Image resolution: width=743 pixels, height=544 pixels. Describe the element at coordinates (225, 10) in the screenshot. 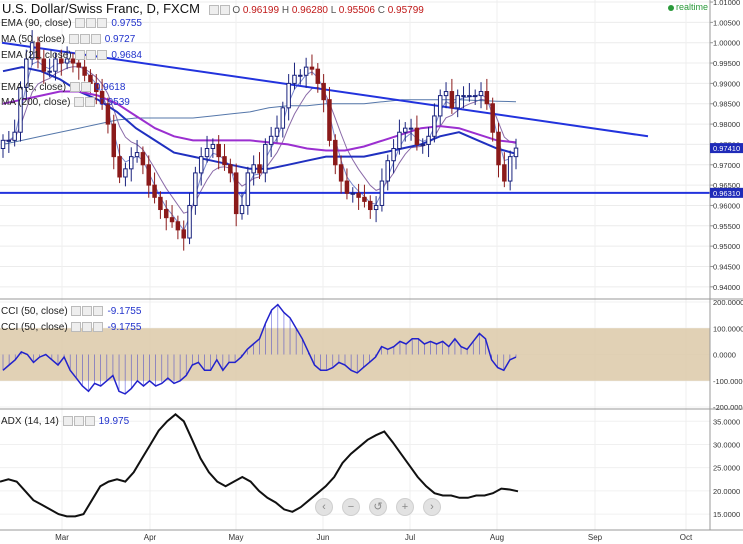

I see `compare-icon` at that location.